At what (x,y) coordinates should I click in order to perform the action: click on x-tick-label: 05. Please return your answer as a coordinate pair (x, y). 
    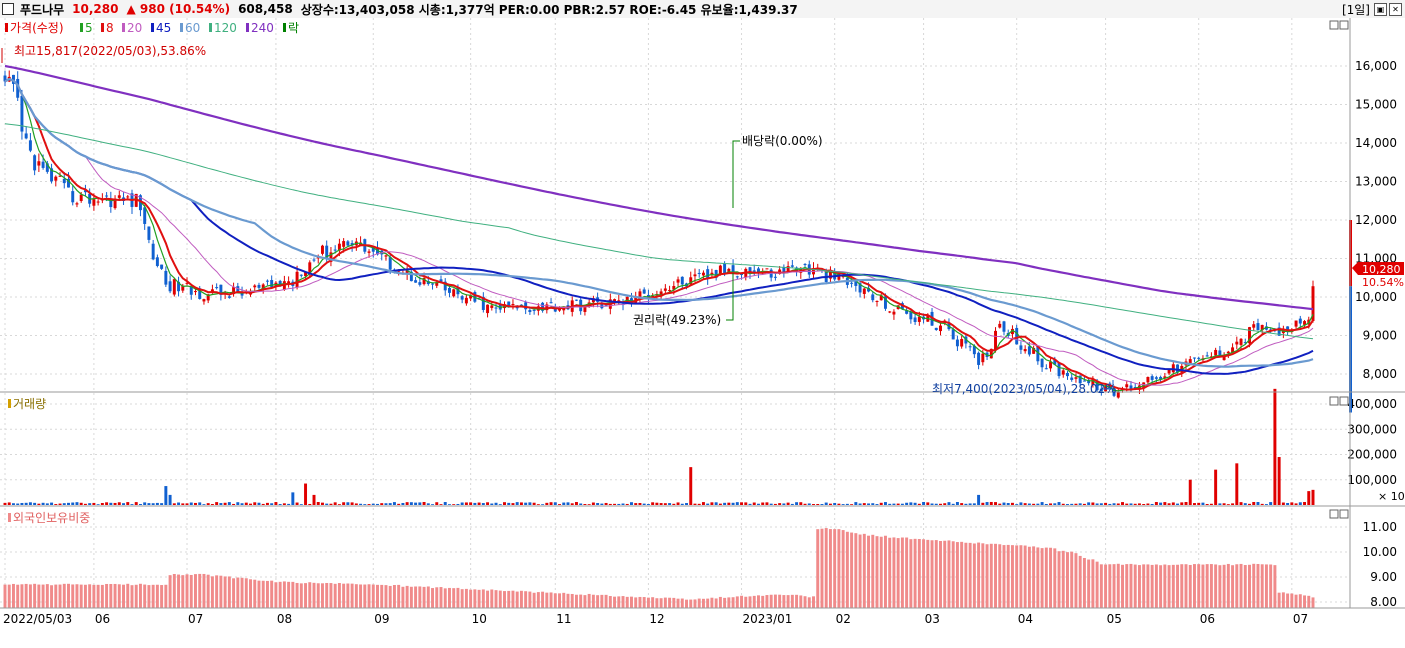
    Looking at the image, I should click on (1114, 619).